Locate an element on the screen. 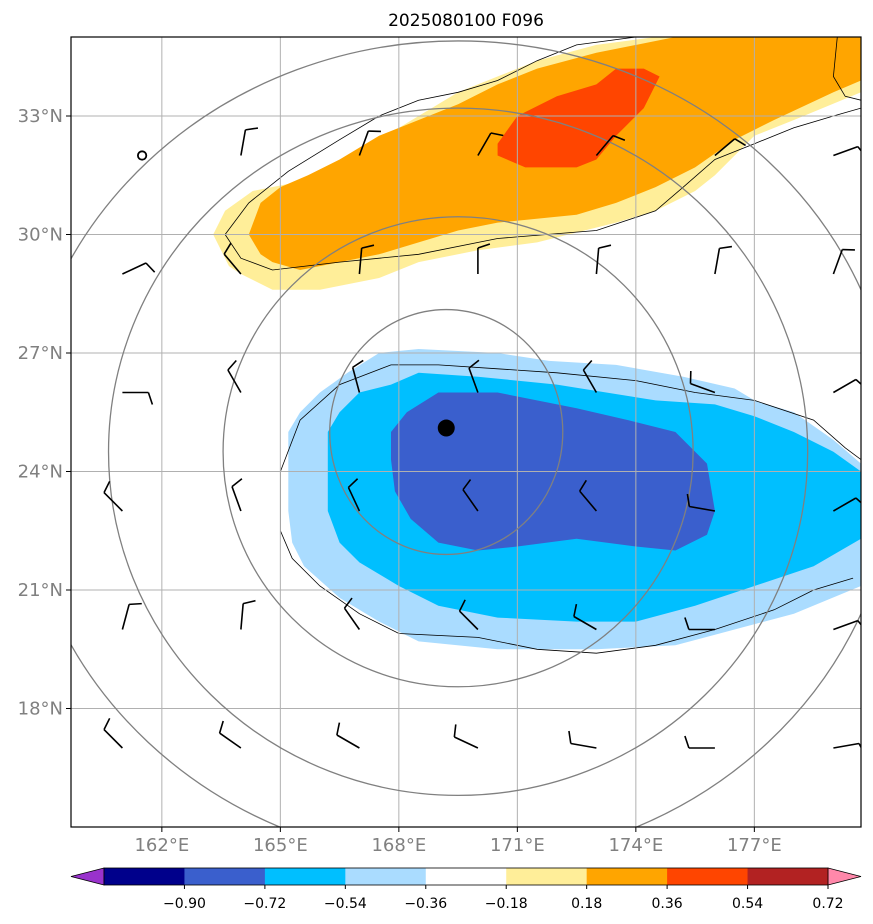 The image size is (873, 924). colorbar-extend-low is located at coordinates (87, 876).